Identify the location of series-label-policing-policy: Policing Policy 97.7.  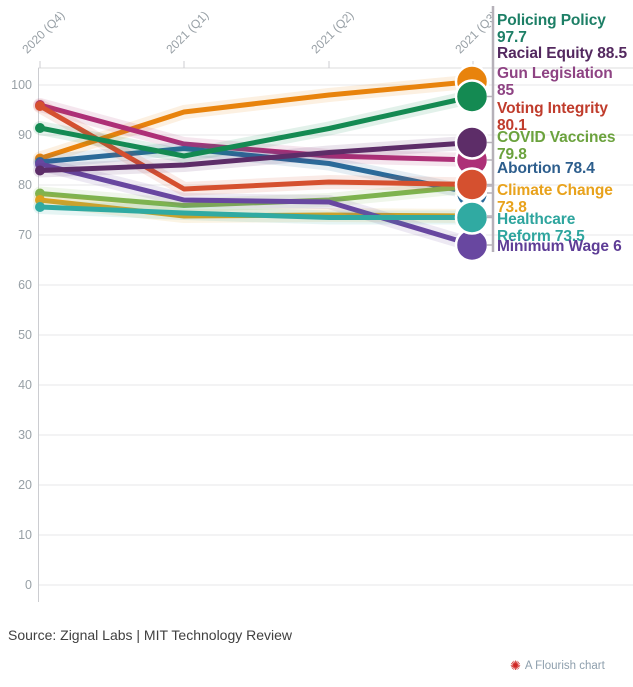
(551, 29).